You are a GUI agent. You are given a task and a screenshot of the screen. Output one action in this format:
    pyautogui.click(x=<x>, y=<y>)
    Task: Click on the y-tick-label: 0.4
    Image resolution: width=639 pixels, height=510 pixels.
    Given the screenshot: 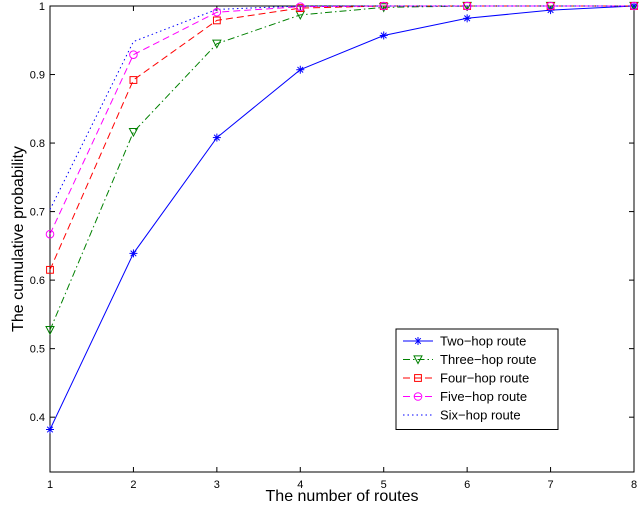 What is the action you would take?
    pyautogui.click(x=37, y=418)
    